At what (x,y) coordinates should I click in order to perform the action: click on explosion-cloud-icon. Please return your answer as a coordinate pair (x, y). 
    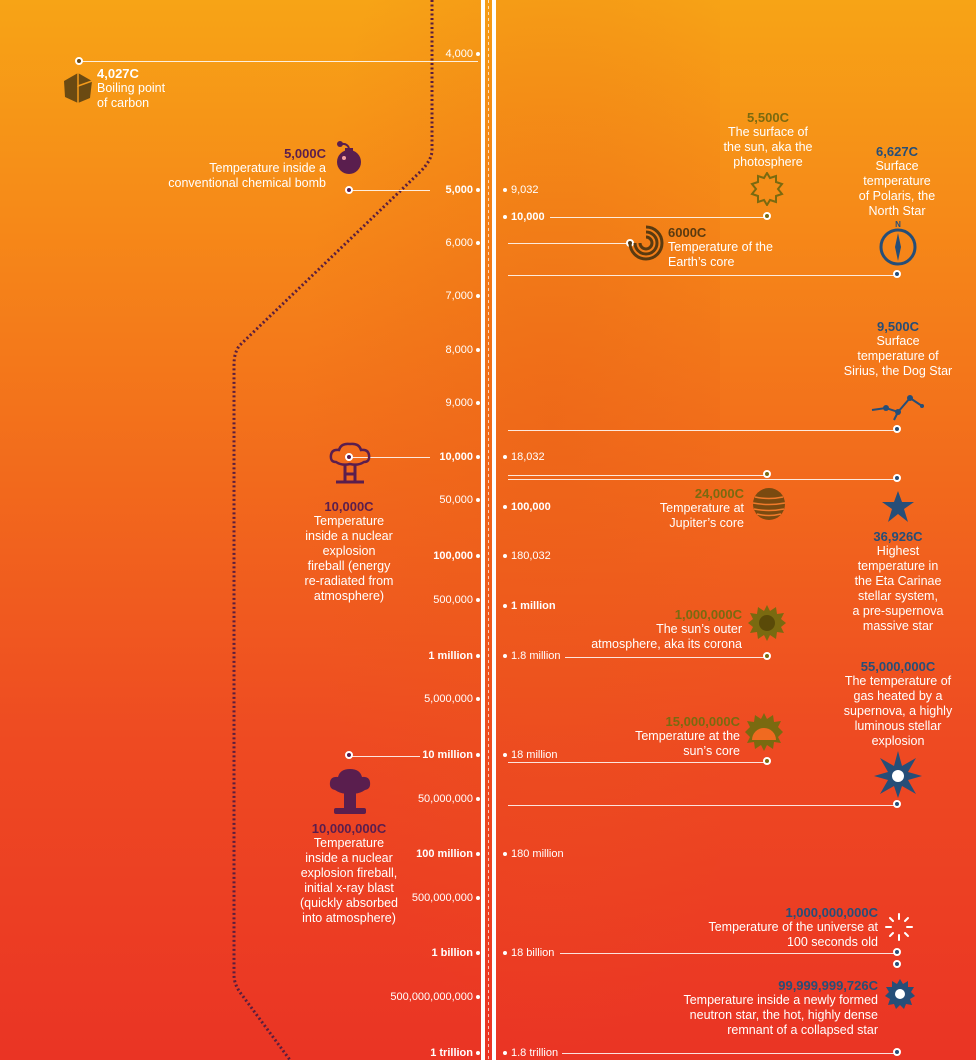
    Looking at the image, I should click on (350, 791).